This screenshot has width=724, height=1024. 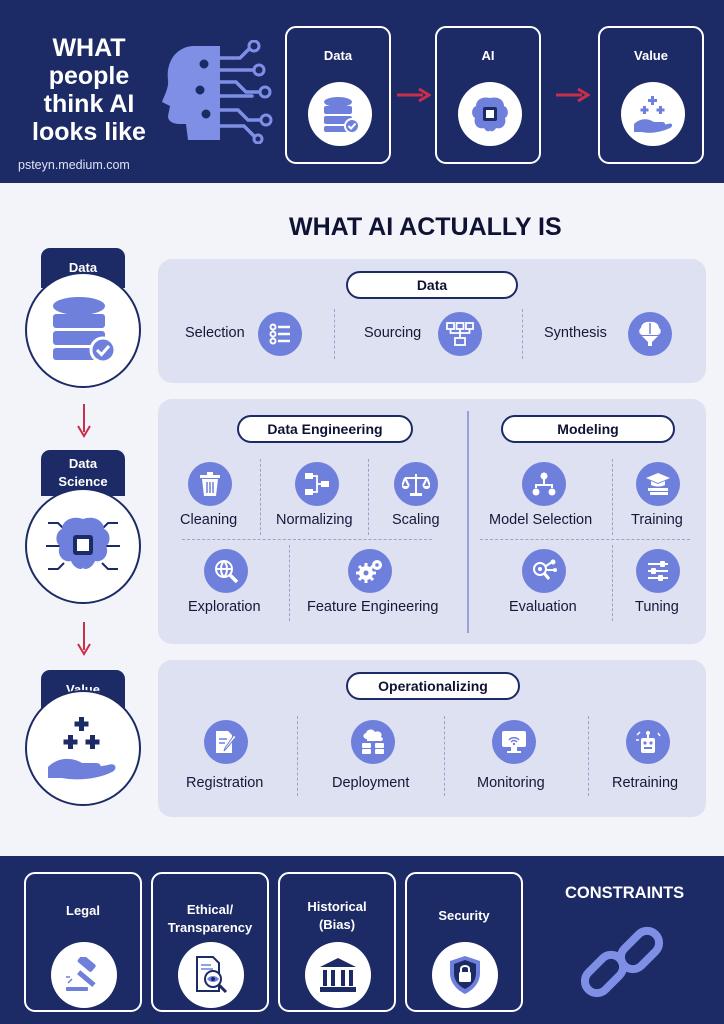 What do you see at coordinates (657, 607) in the screenshot?
I see `item-tuning-label: Tuning` at bounding box center [657, 607].